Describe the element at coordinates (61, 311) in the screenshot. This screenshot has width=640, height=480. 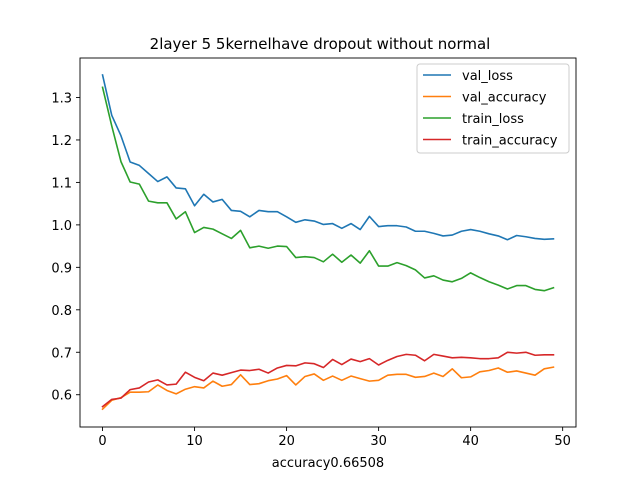
I see `y-tick-label: 0.8` at that location.